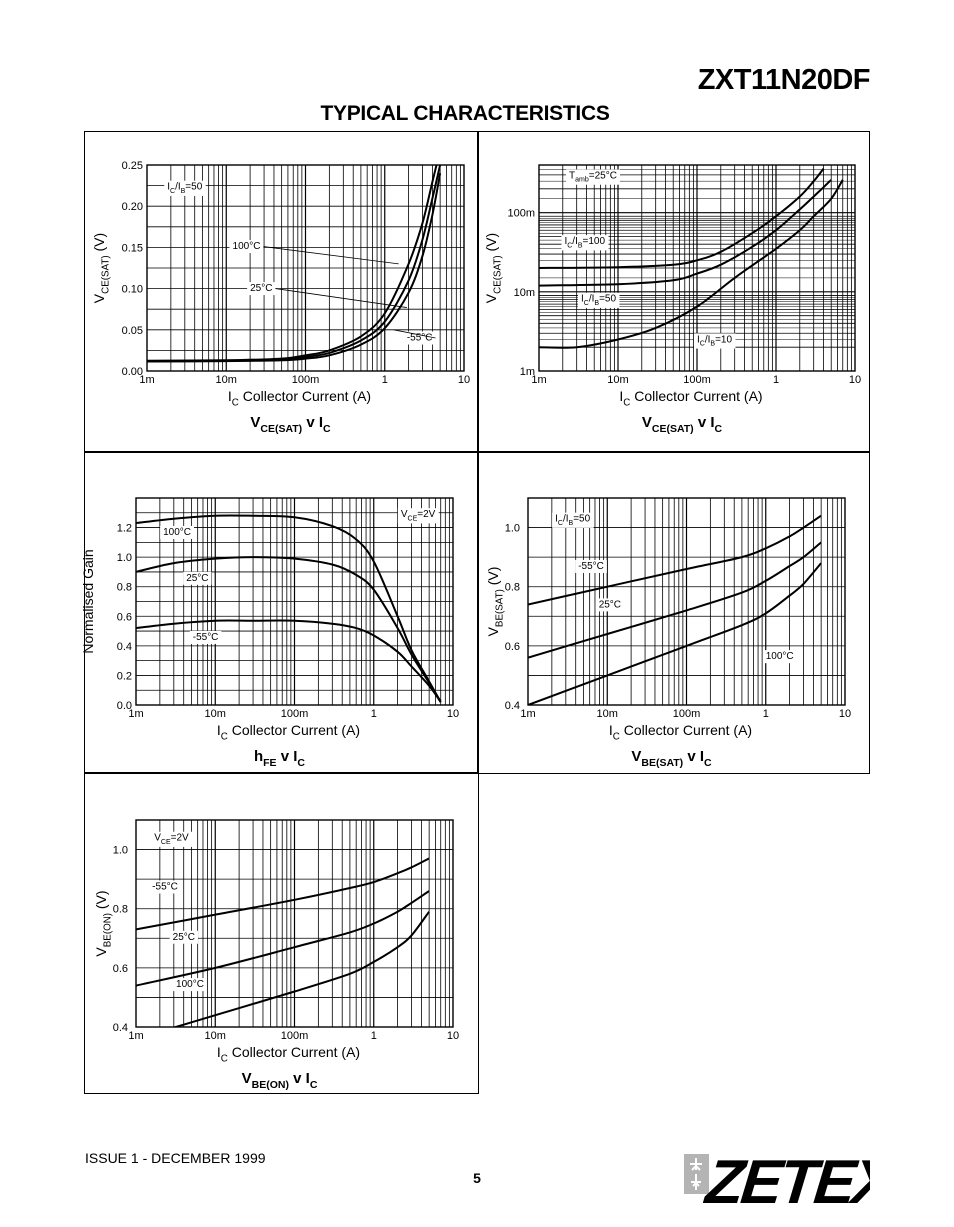 The image size is (954, 1227). What do you see at coordinates (175, 1158) in the screenshot?
I see `issue-date: ISSUE 1 - DECEMBER 1999` at bounding box center [175, 1158].